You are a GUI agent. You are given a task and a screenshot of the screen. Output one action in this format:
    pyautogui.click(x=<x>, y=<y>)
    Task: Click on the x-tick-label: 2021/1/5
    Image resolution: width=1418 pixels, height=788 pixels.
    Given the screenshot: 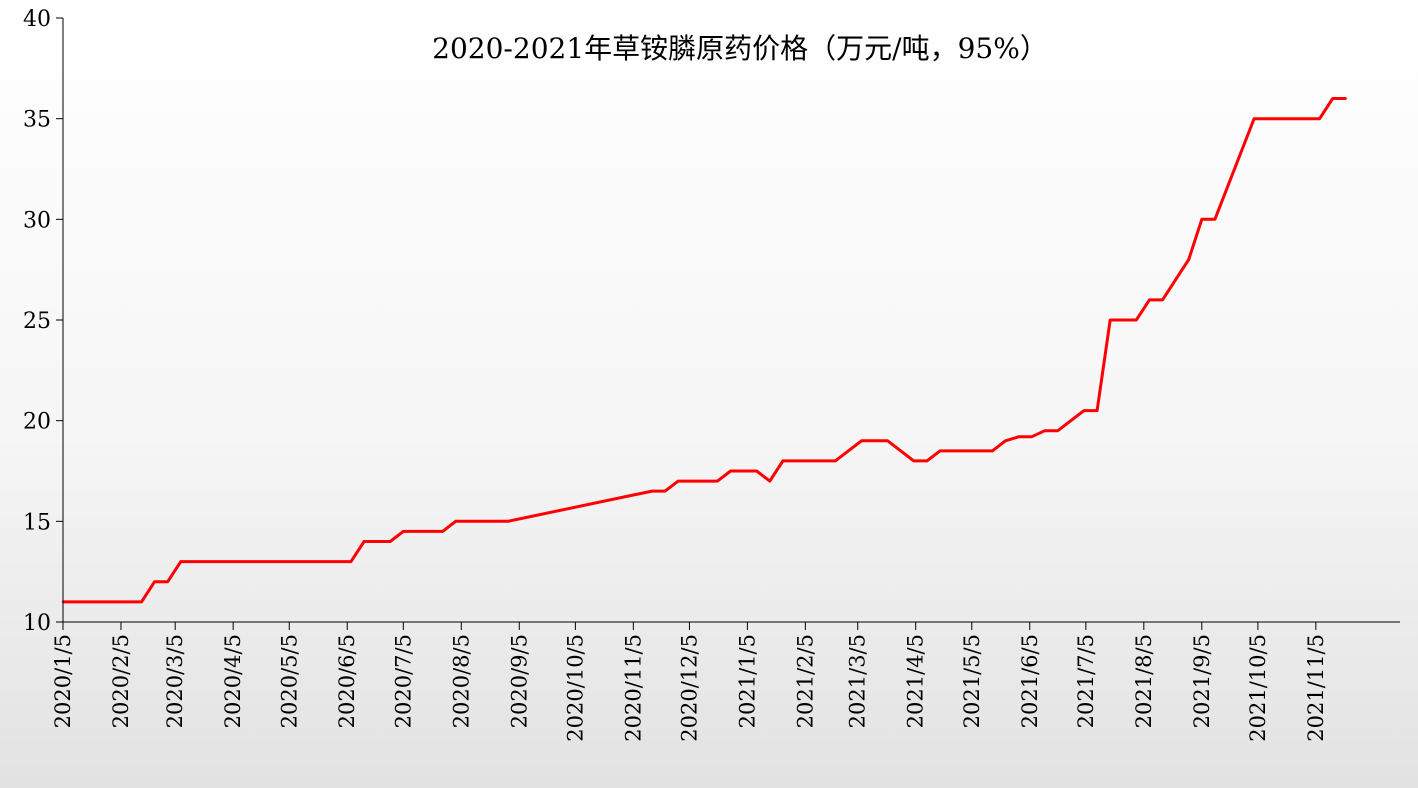 What is the action you would take?
    pyautogui.click(x=747, y=681)
    